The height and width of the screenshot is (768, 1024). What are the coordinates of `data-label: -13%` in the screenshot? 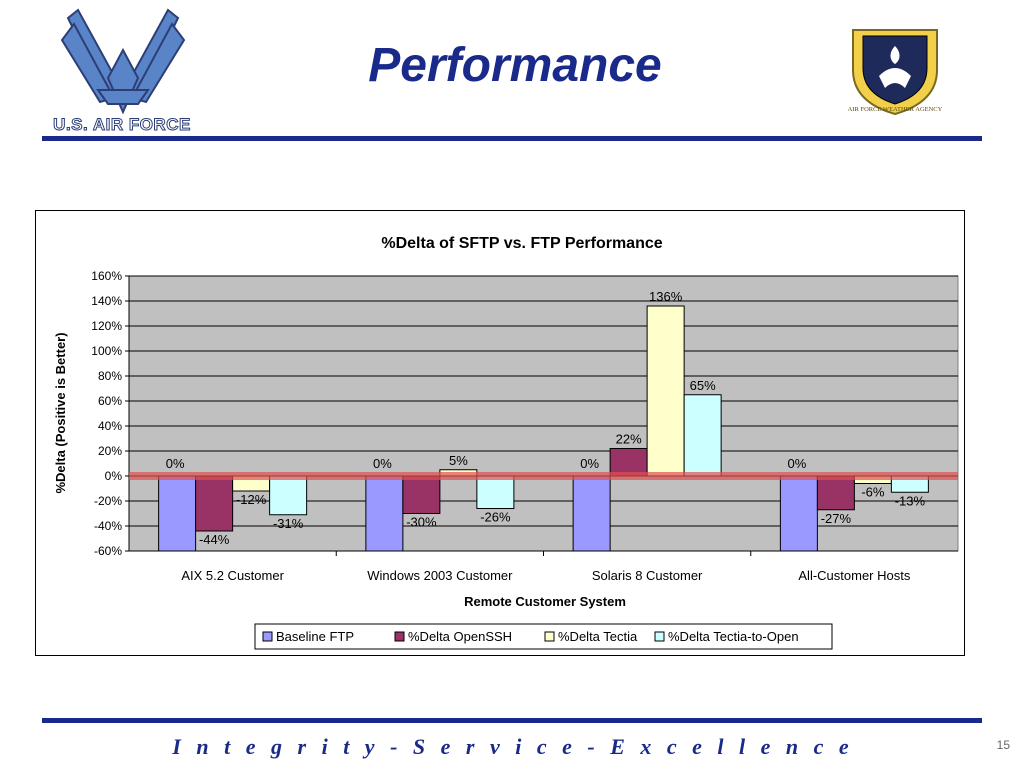 It's located at (910, 500).